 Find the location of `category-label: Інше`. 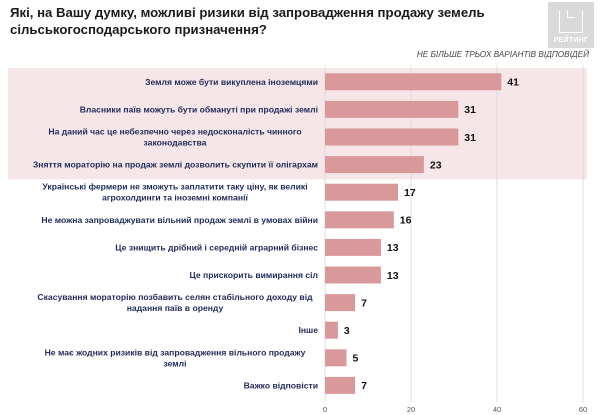

category-label: Інше is located at coordinates (308, 330).